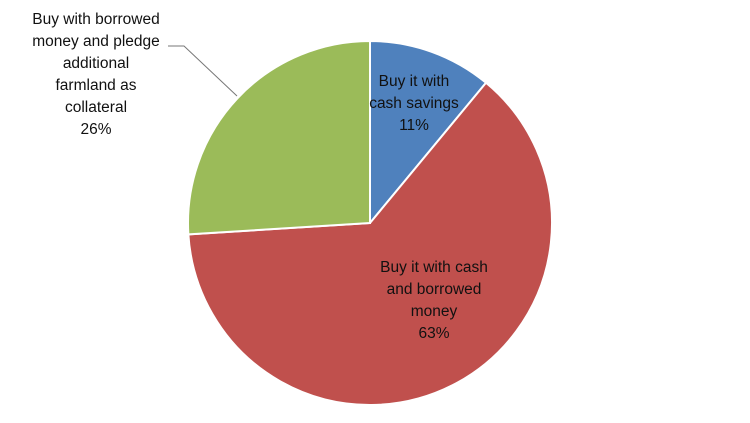 The height and width of the screenshot is (423, 750). I want to click on data-label-line: and borrowed, so click(434, 289).